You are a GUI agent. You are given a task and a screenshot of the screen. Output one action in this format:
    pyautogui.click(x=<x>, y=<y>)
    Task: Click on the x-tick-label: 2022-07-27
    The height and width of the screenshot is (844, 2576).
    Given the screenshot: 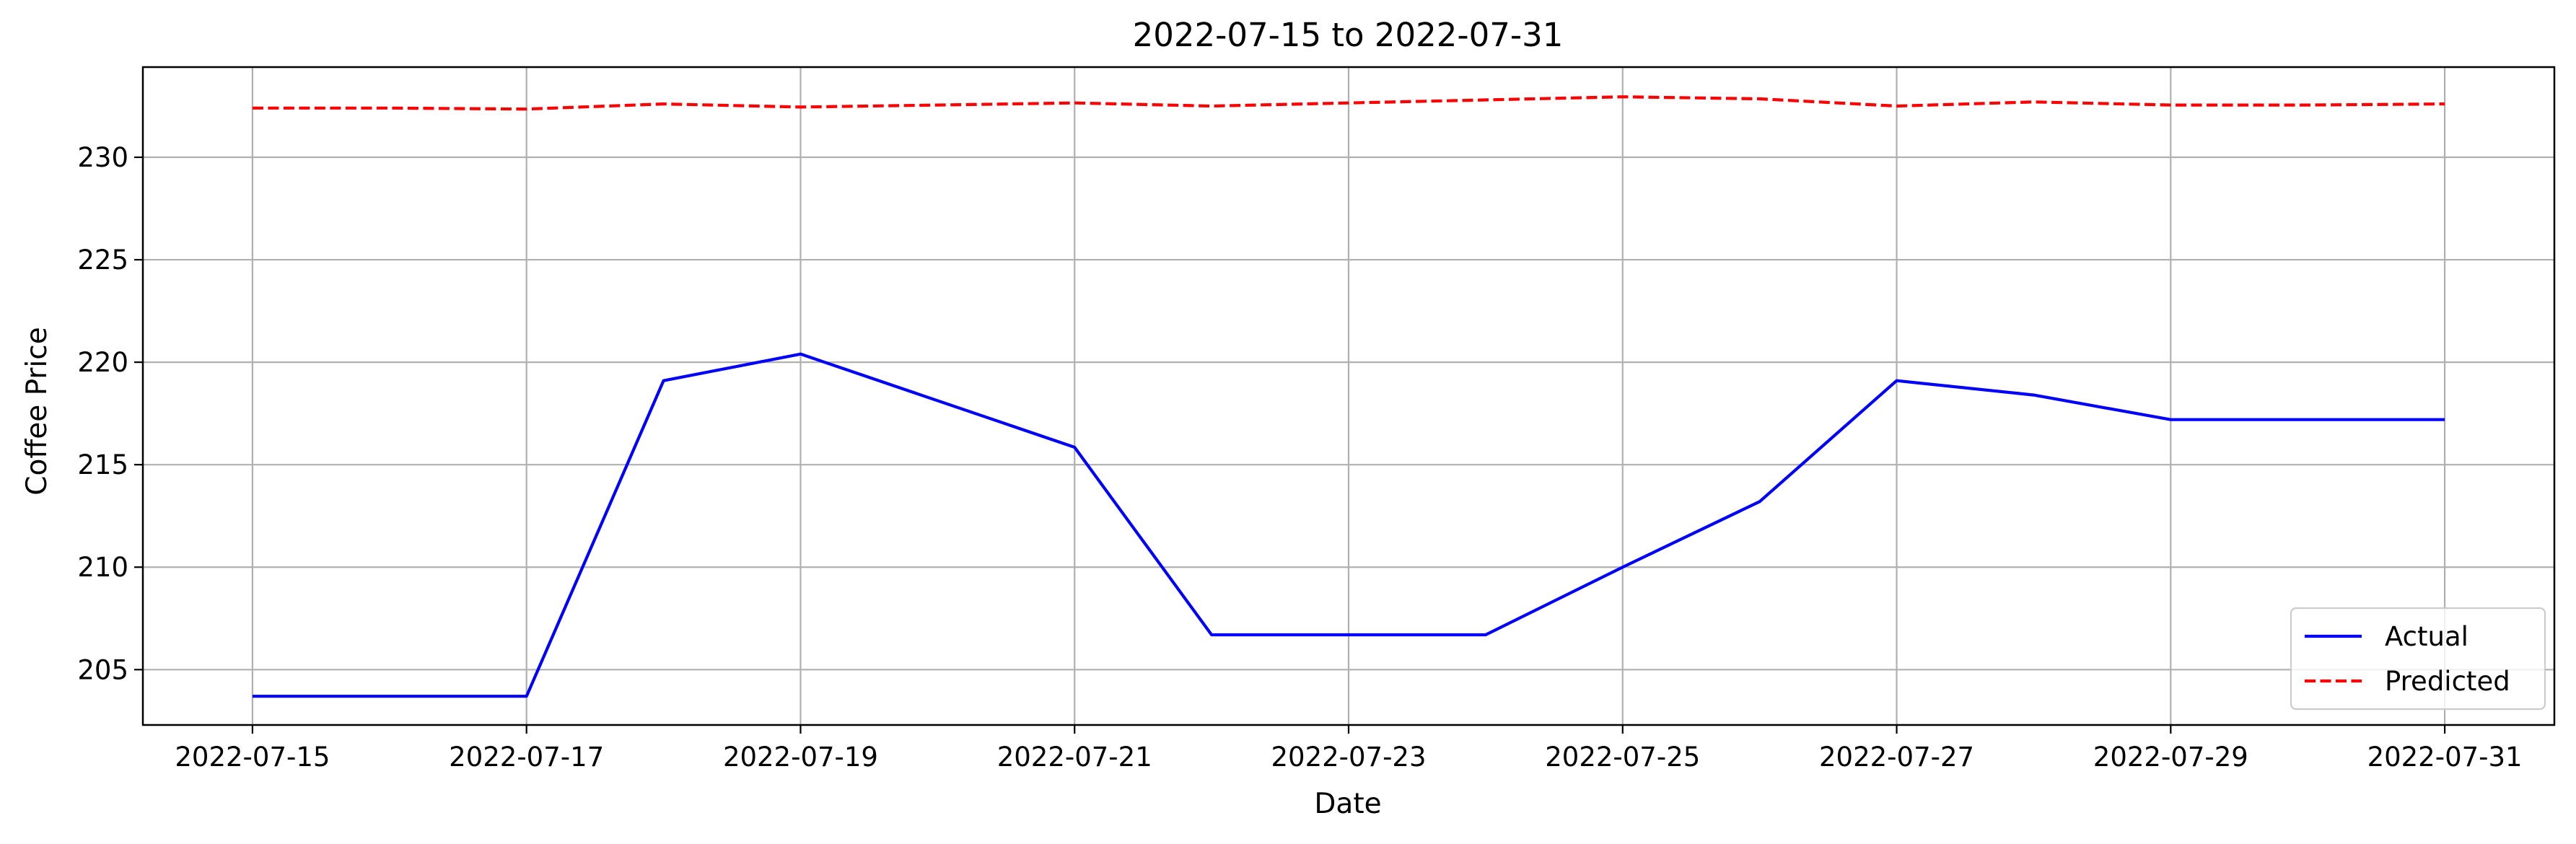 What is the action you would take?
    pyautogui.click(x=1896, y=757)
    